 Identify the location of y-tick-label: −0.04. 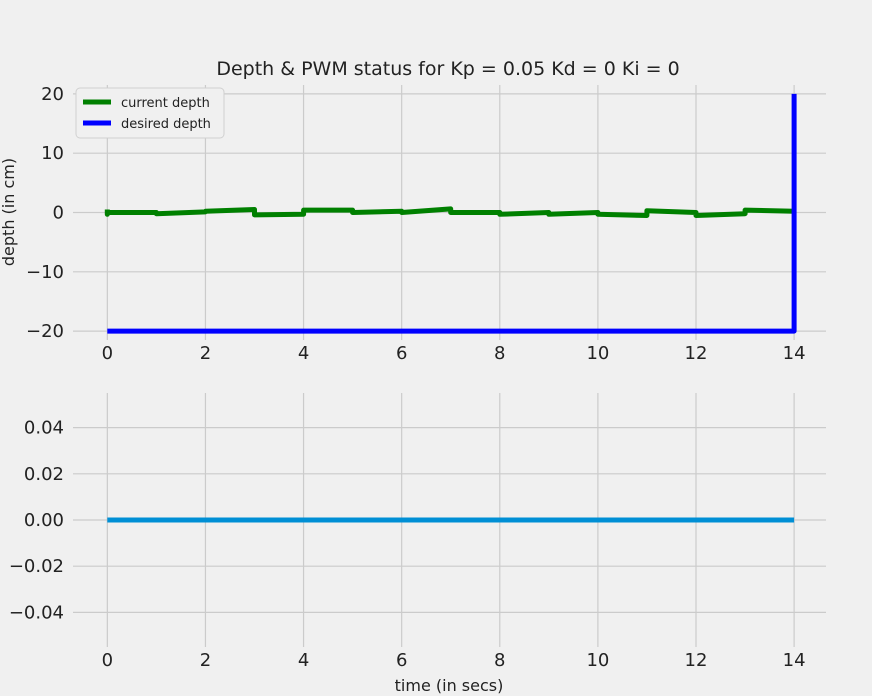
(36, 612).